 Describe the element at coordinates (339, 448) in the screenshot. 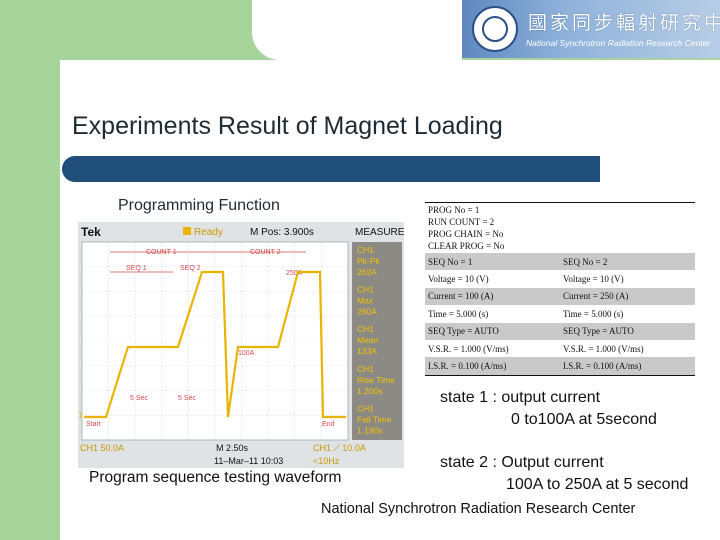

I see `trigger-level: CH1 ⟋ 10.0A` at that location.